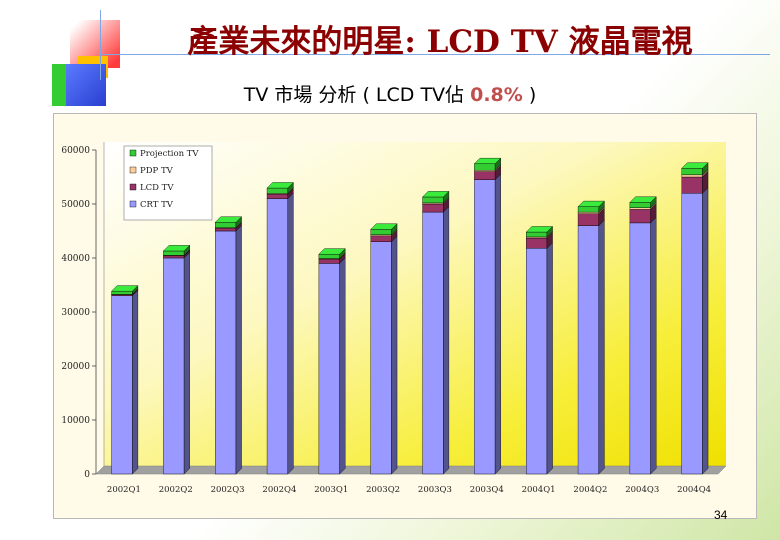  What do you see at coordinates (124, 490) in the screenshot?
I see `x-tick-label: 2002Q1` at bounding box center [124, 490].